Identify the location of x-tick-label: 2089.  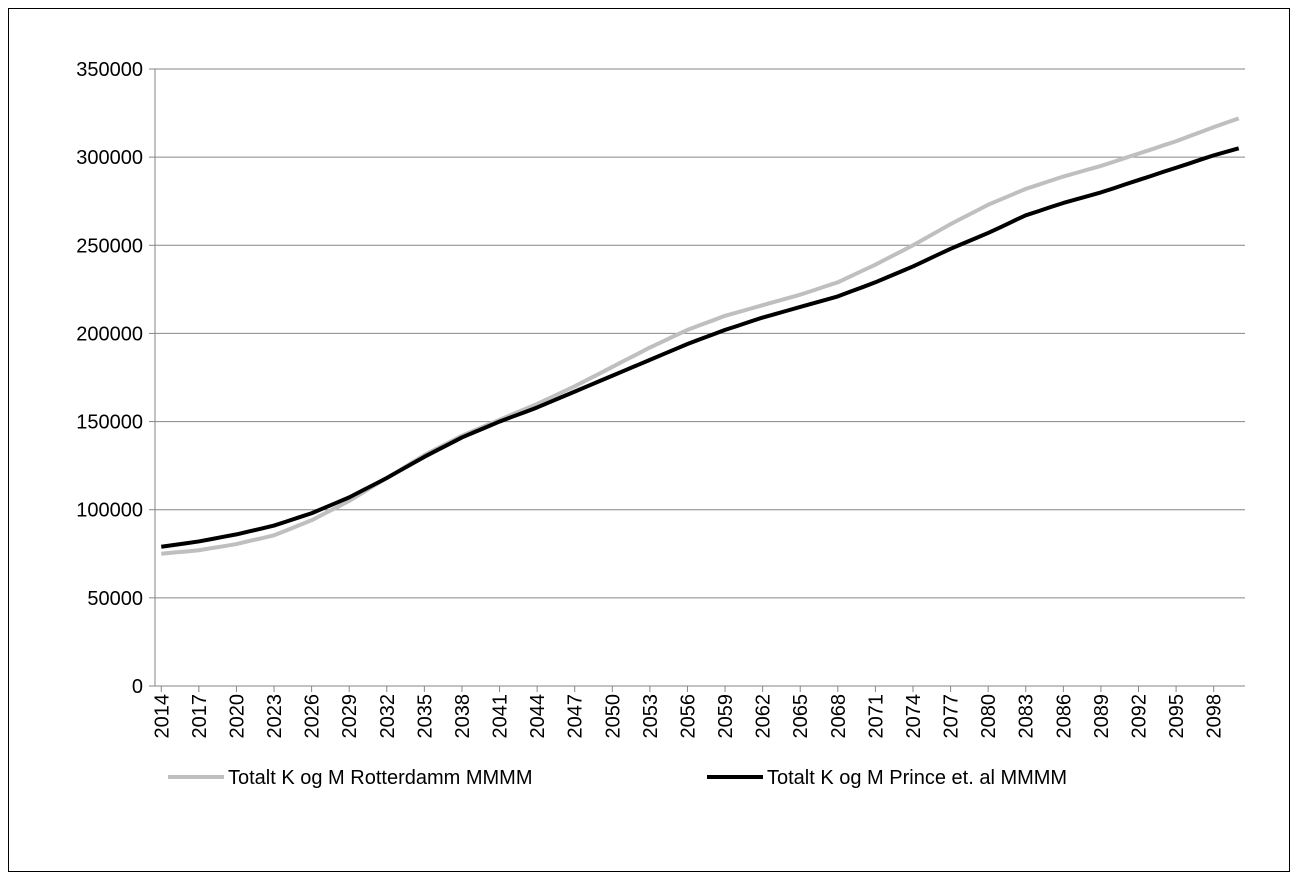
(1102, 716).